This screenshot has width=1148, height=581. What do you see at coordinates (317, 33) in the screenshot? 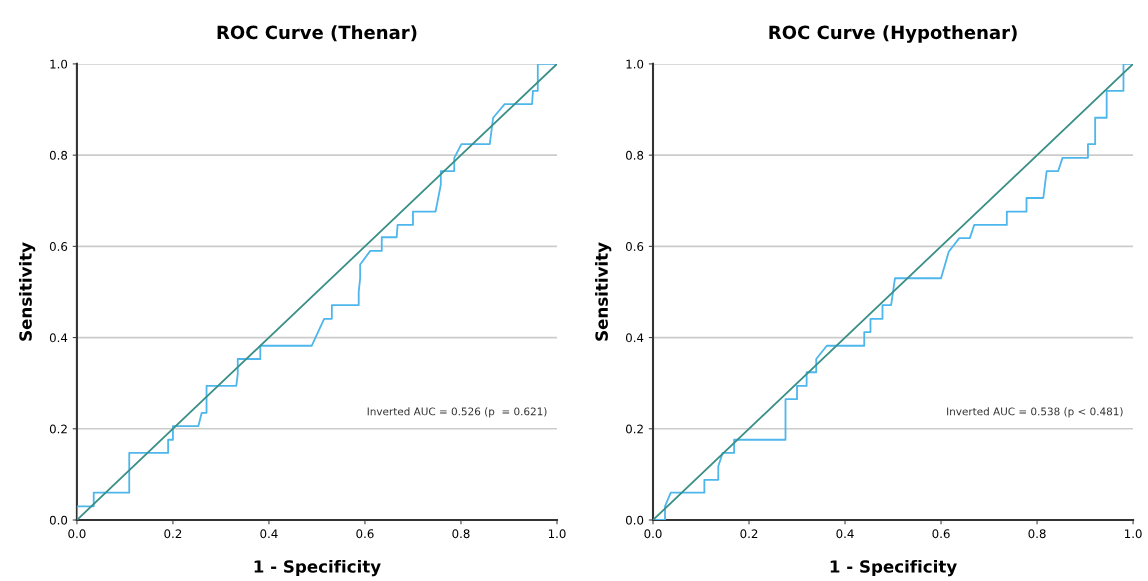
I see `chart-title: ROC Curve (Thenar)` at bounding box center [317, 33].